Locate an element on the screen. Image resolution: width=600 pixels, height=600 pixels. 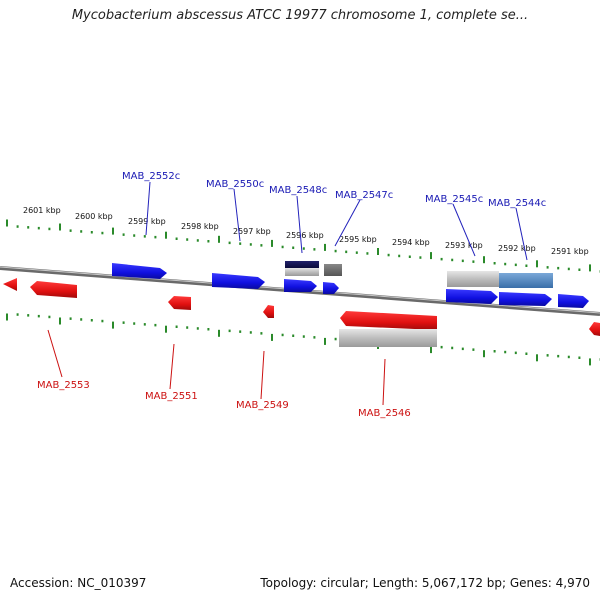
forward-strand-genes is located at coordinates (350, 284).